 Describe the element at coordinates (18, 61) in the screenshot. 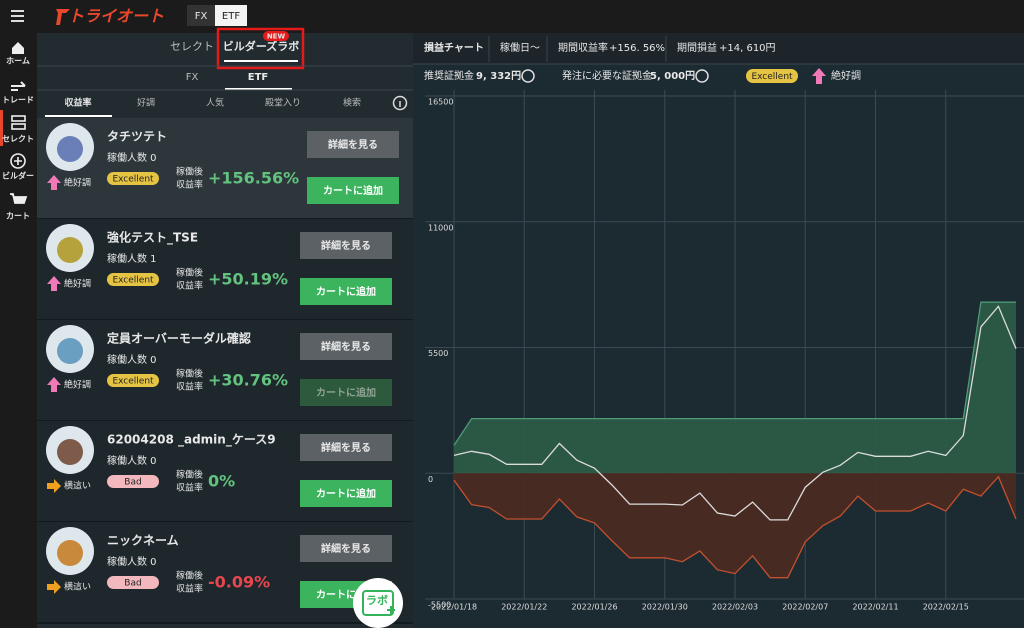

I see `nav-label: ホーム` at that location.